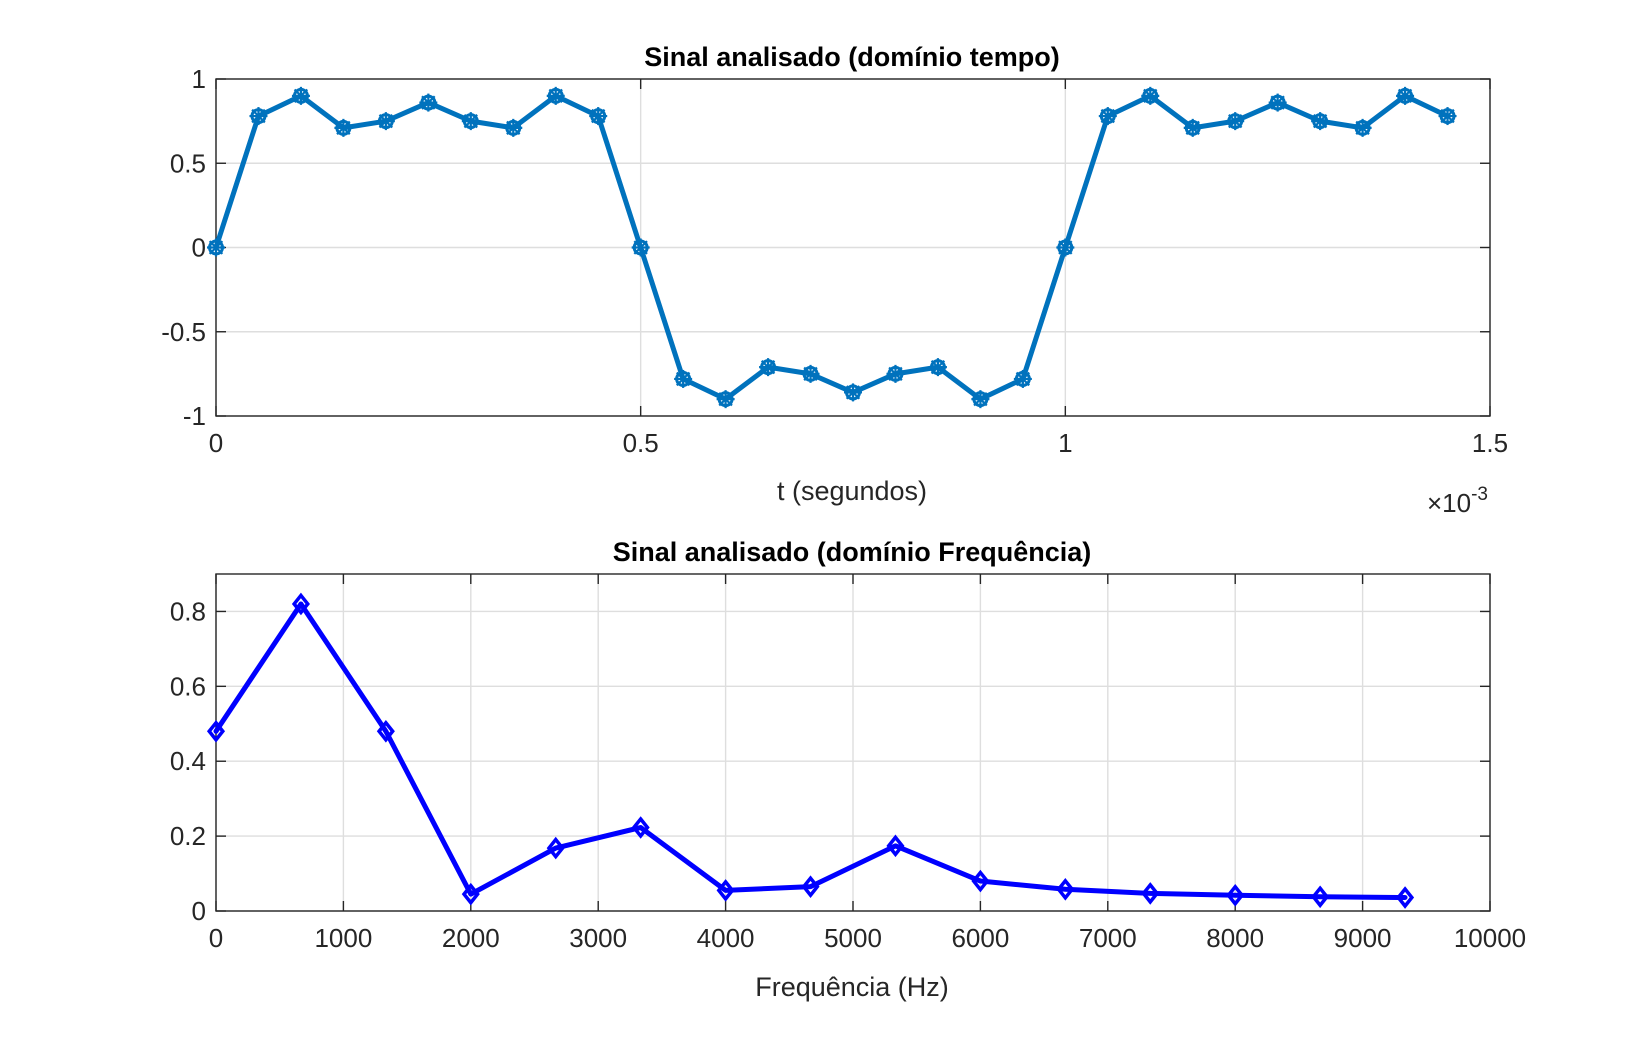 The image size is (1644, 1040). Describe the element at coordinates (1490, 938) in the screenshot. I see `x-tick-label: 10000` at that location.